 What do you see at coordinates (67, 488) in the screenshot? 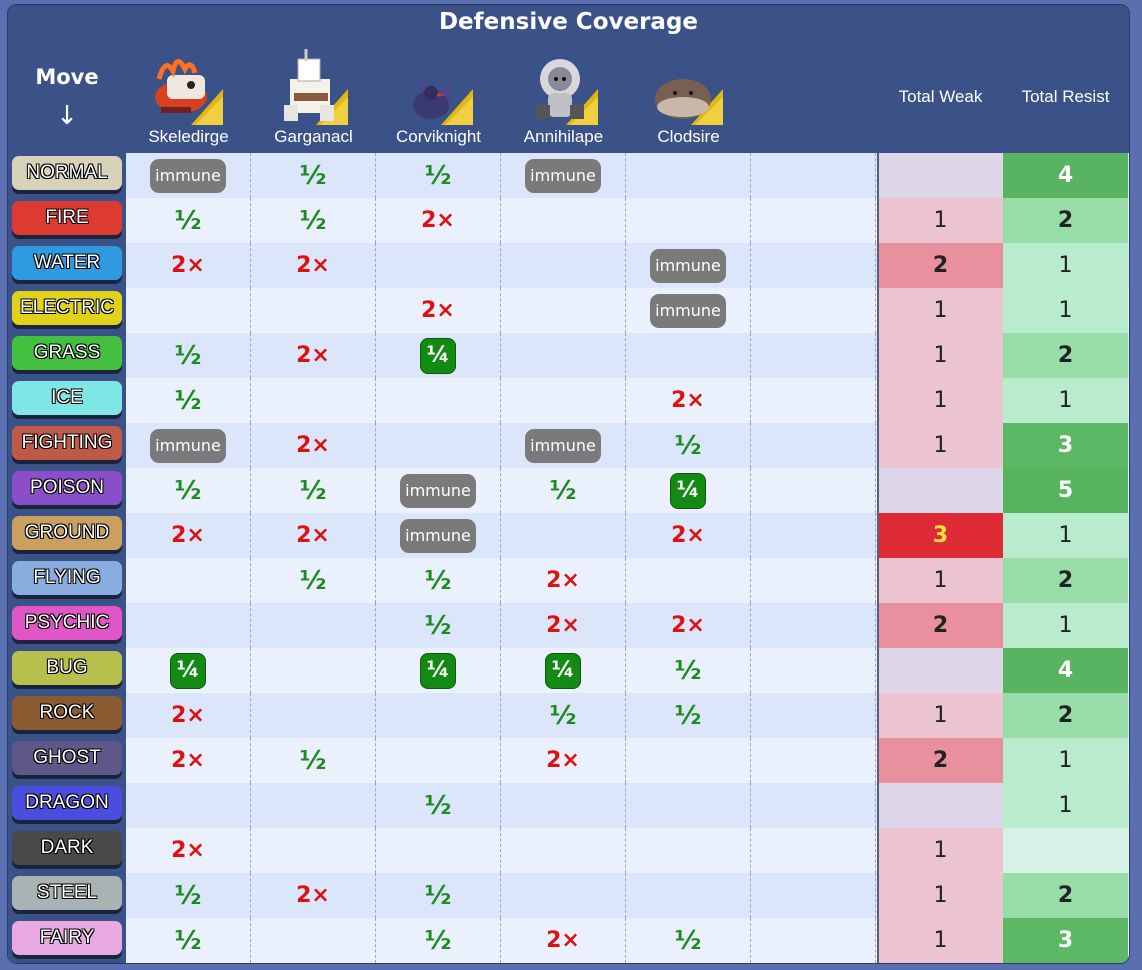
I see `type-badge-poison: POISON` at bounding box center [67, 488].